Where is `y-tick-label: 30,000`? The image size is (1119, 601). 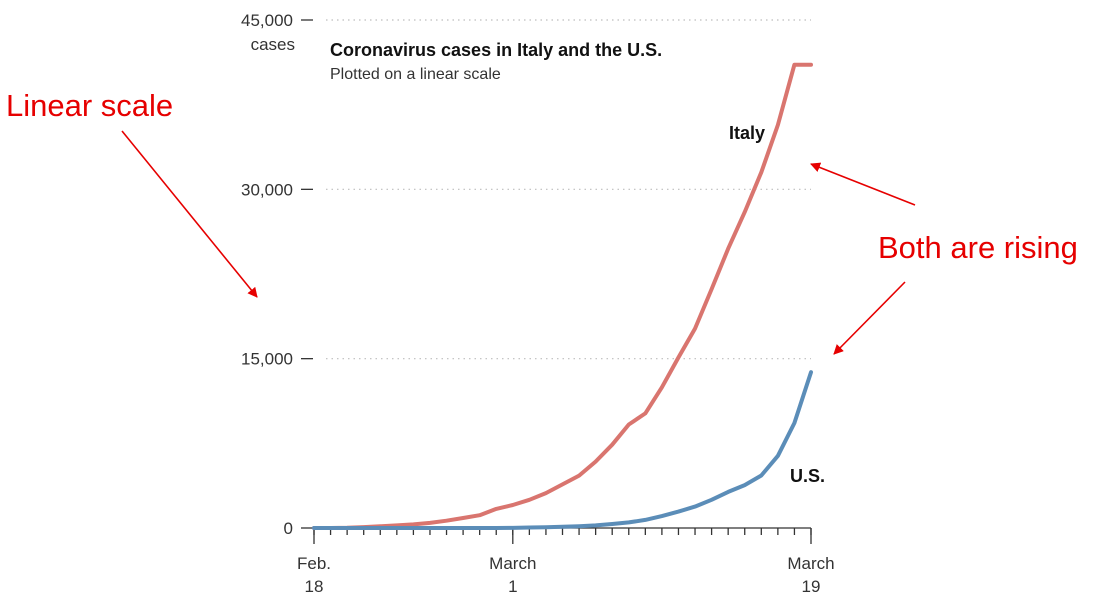 y-tick-label: 30,000 is located at coordinates (267, 189).